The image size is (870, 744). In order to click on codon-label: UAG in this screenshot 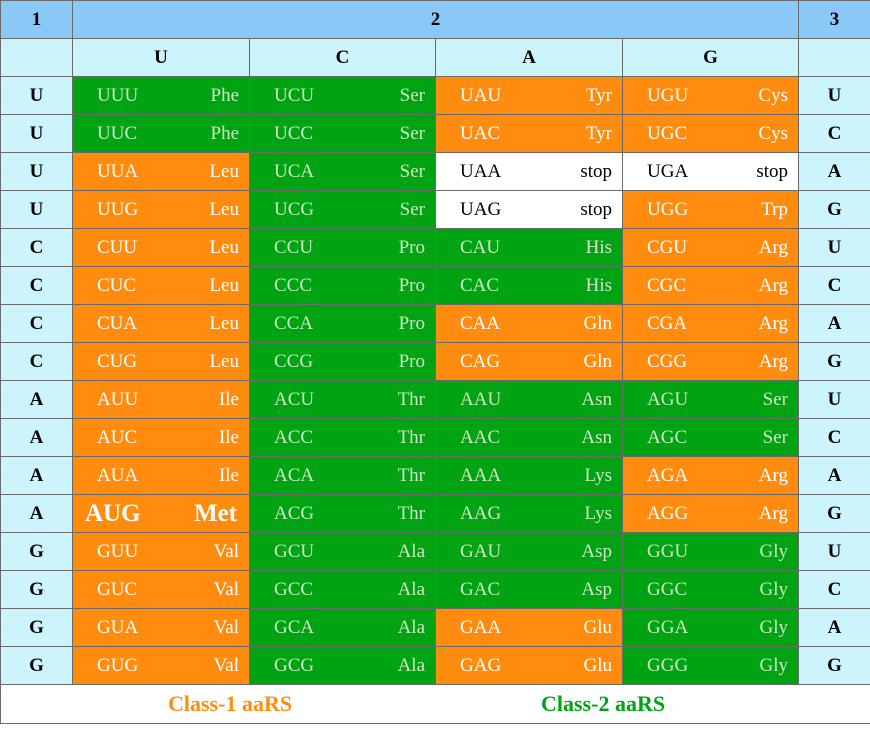, I will do `click(481, 209)`.